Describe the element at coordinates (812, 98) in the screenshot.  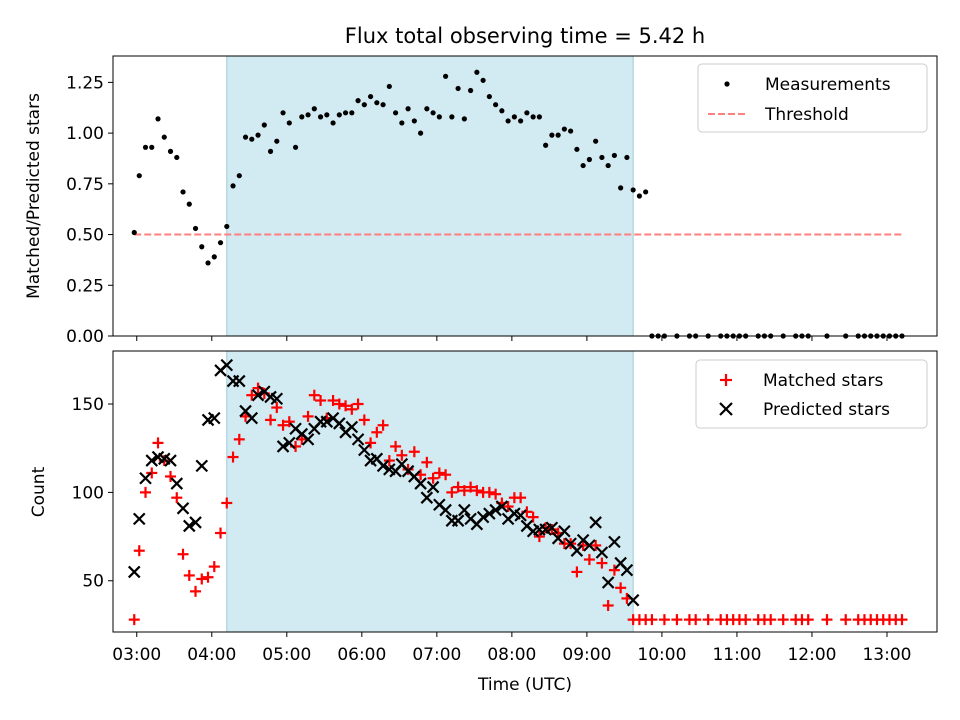
I see `top-legend: Measurements Threshold` at that location.